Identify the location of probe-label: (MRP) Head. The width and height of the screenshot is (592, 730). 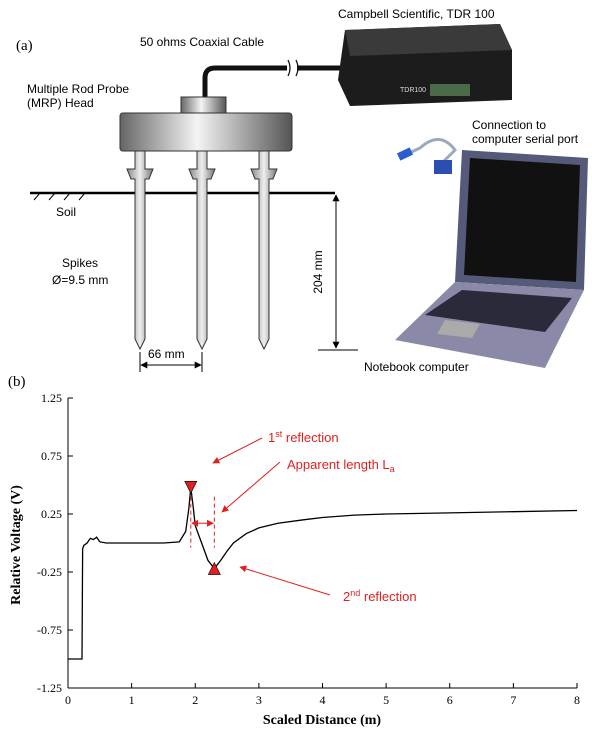
(60, 103).